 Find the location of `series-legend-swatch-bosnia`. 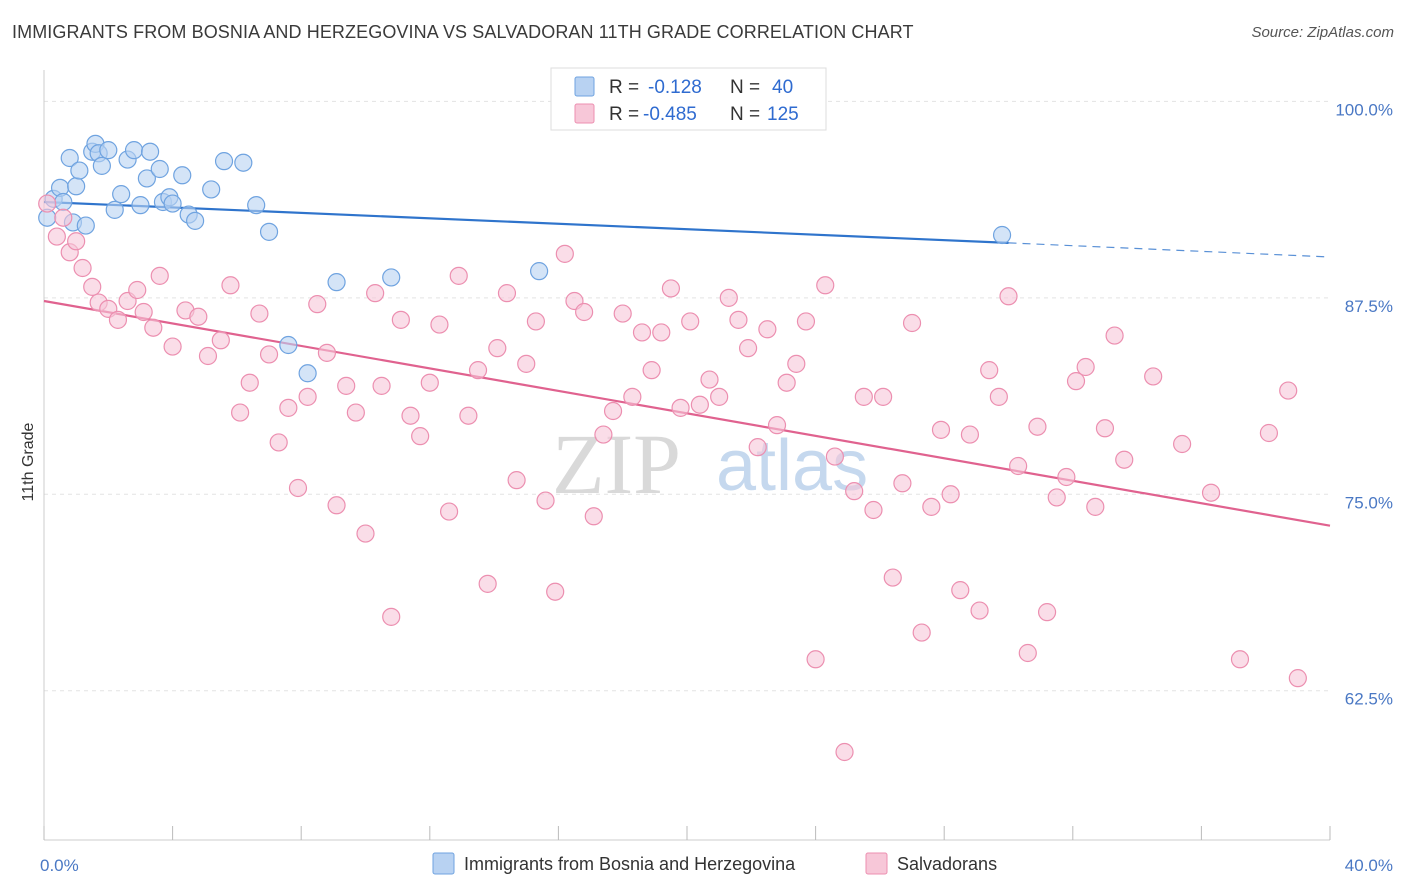

series-legend-swatch-bosnia is located at coordinates (443, 863).